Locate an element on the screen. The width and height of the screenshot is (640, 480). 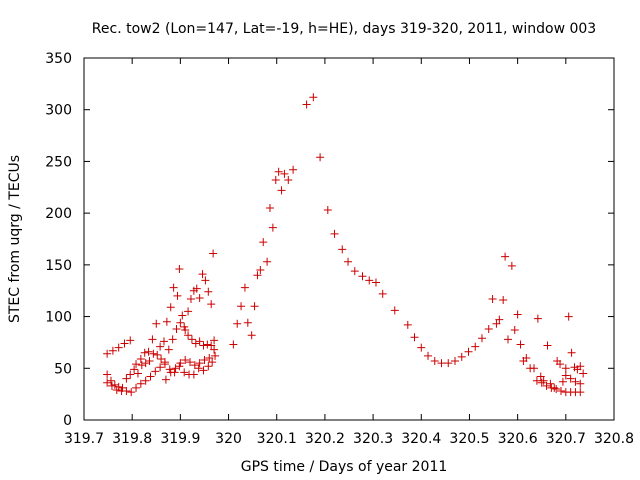
x-tick-label: 320.3 is located at coordinates (373, 439).